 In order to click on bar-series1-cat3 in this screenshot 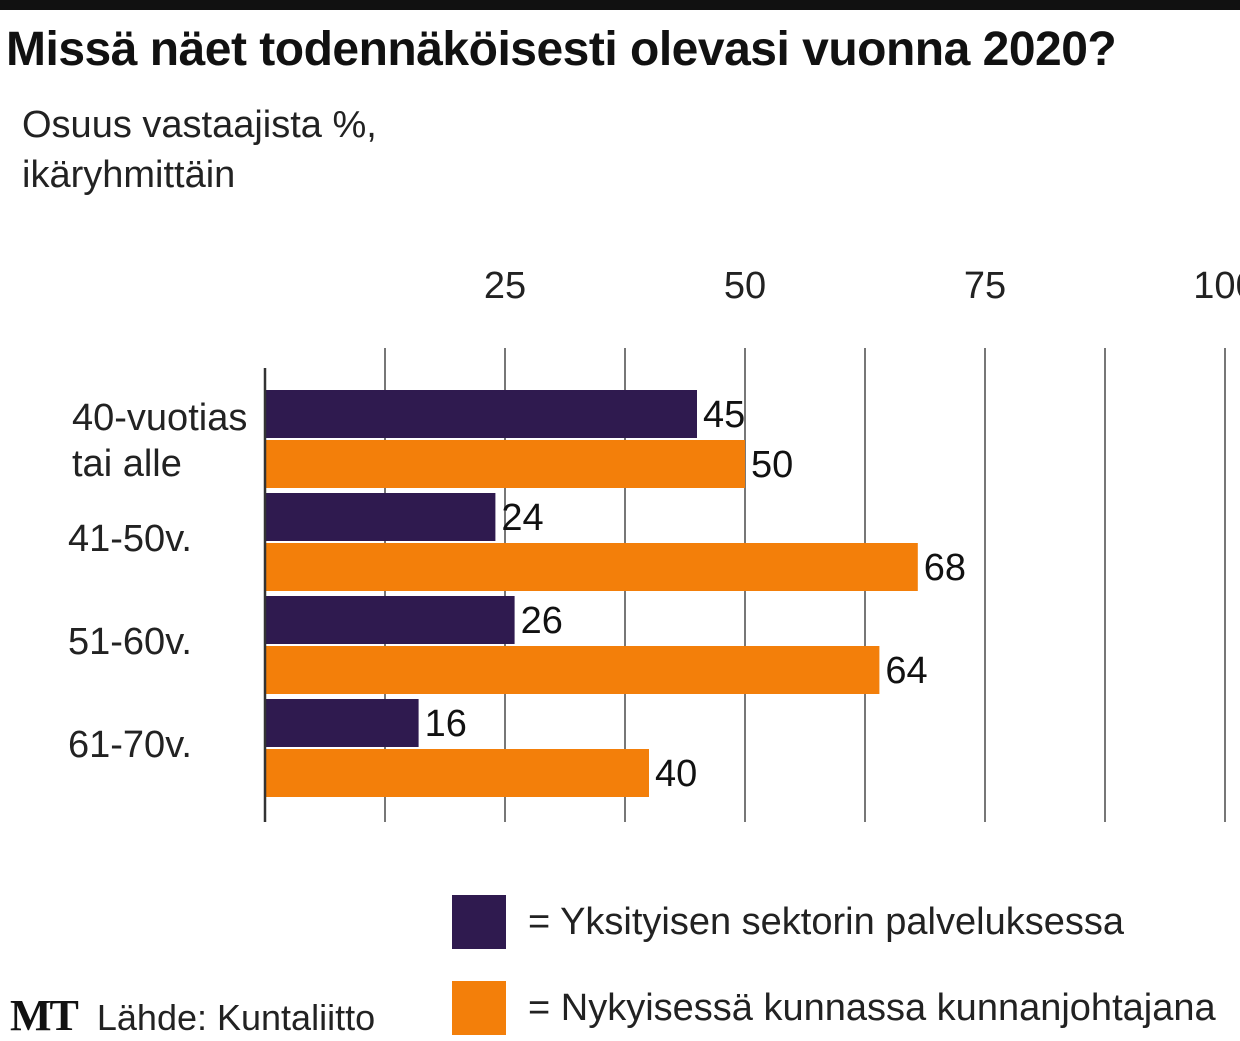, I will do `click(457, 773)`.